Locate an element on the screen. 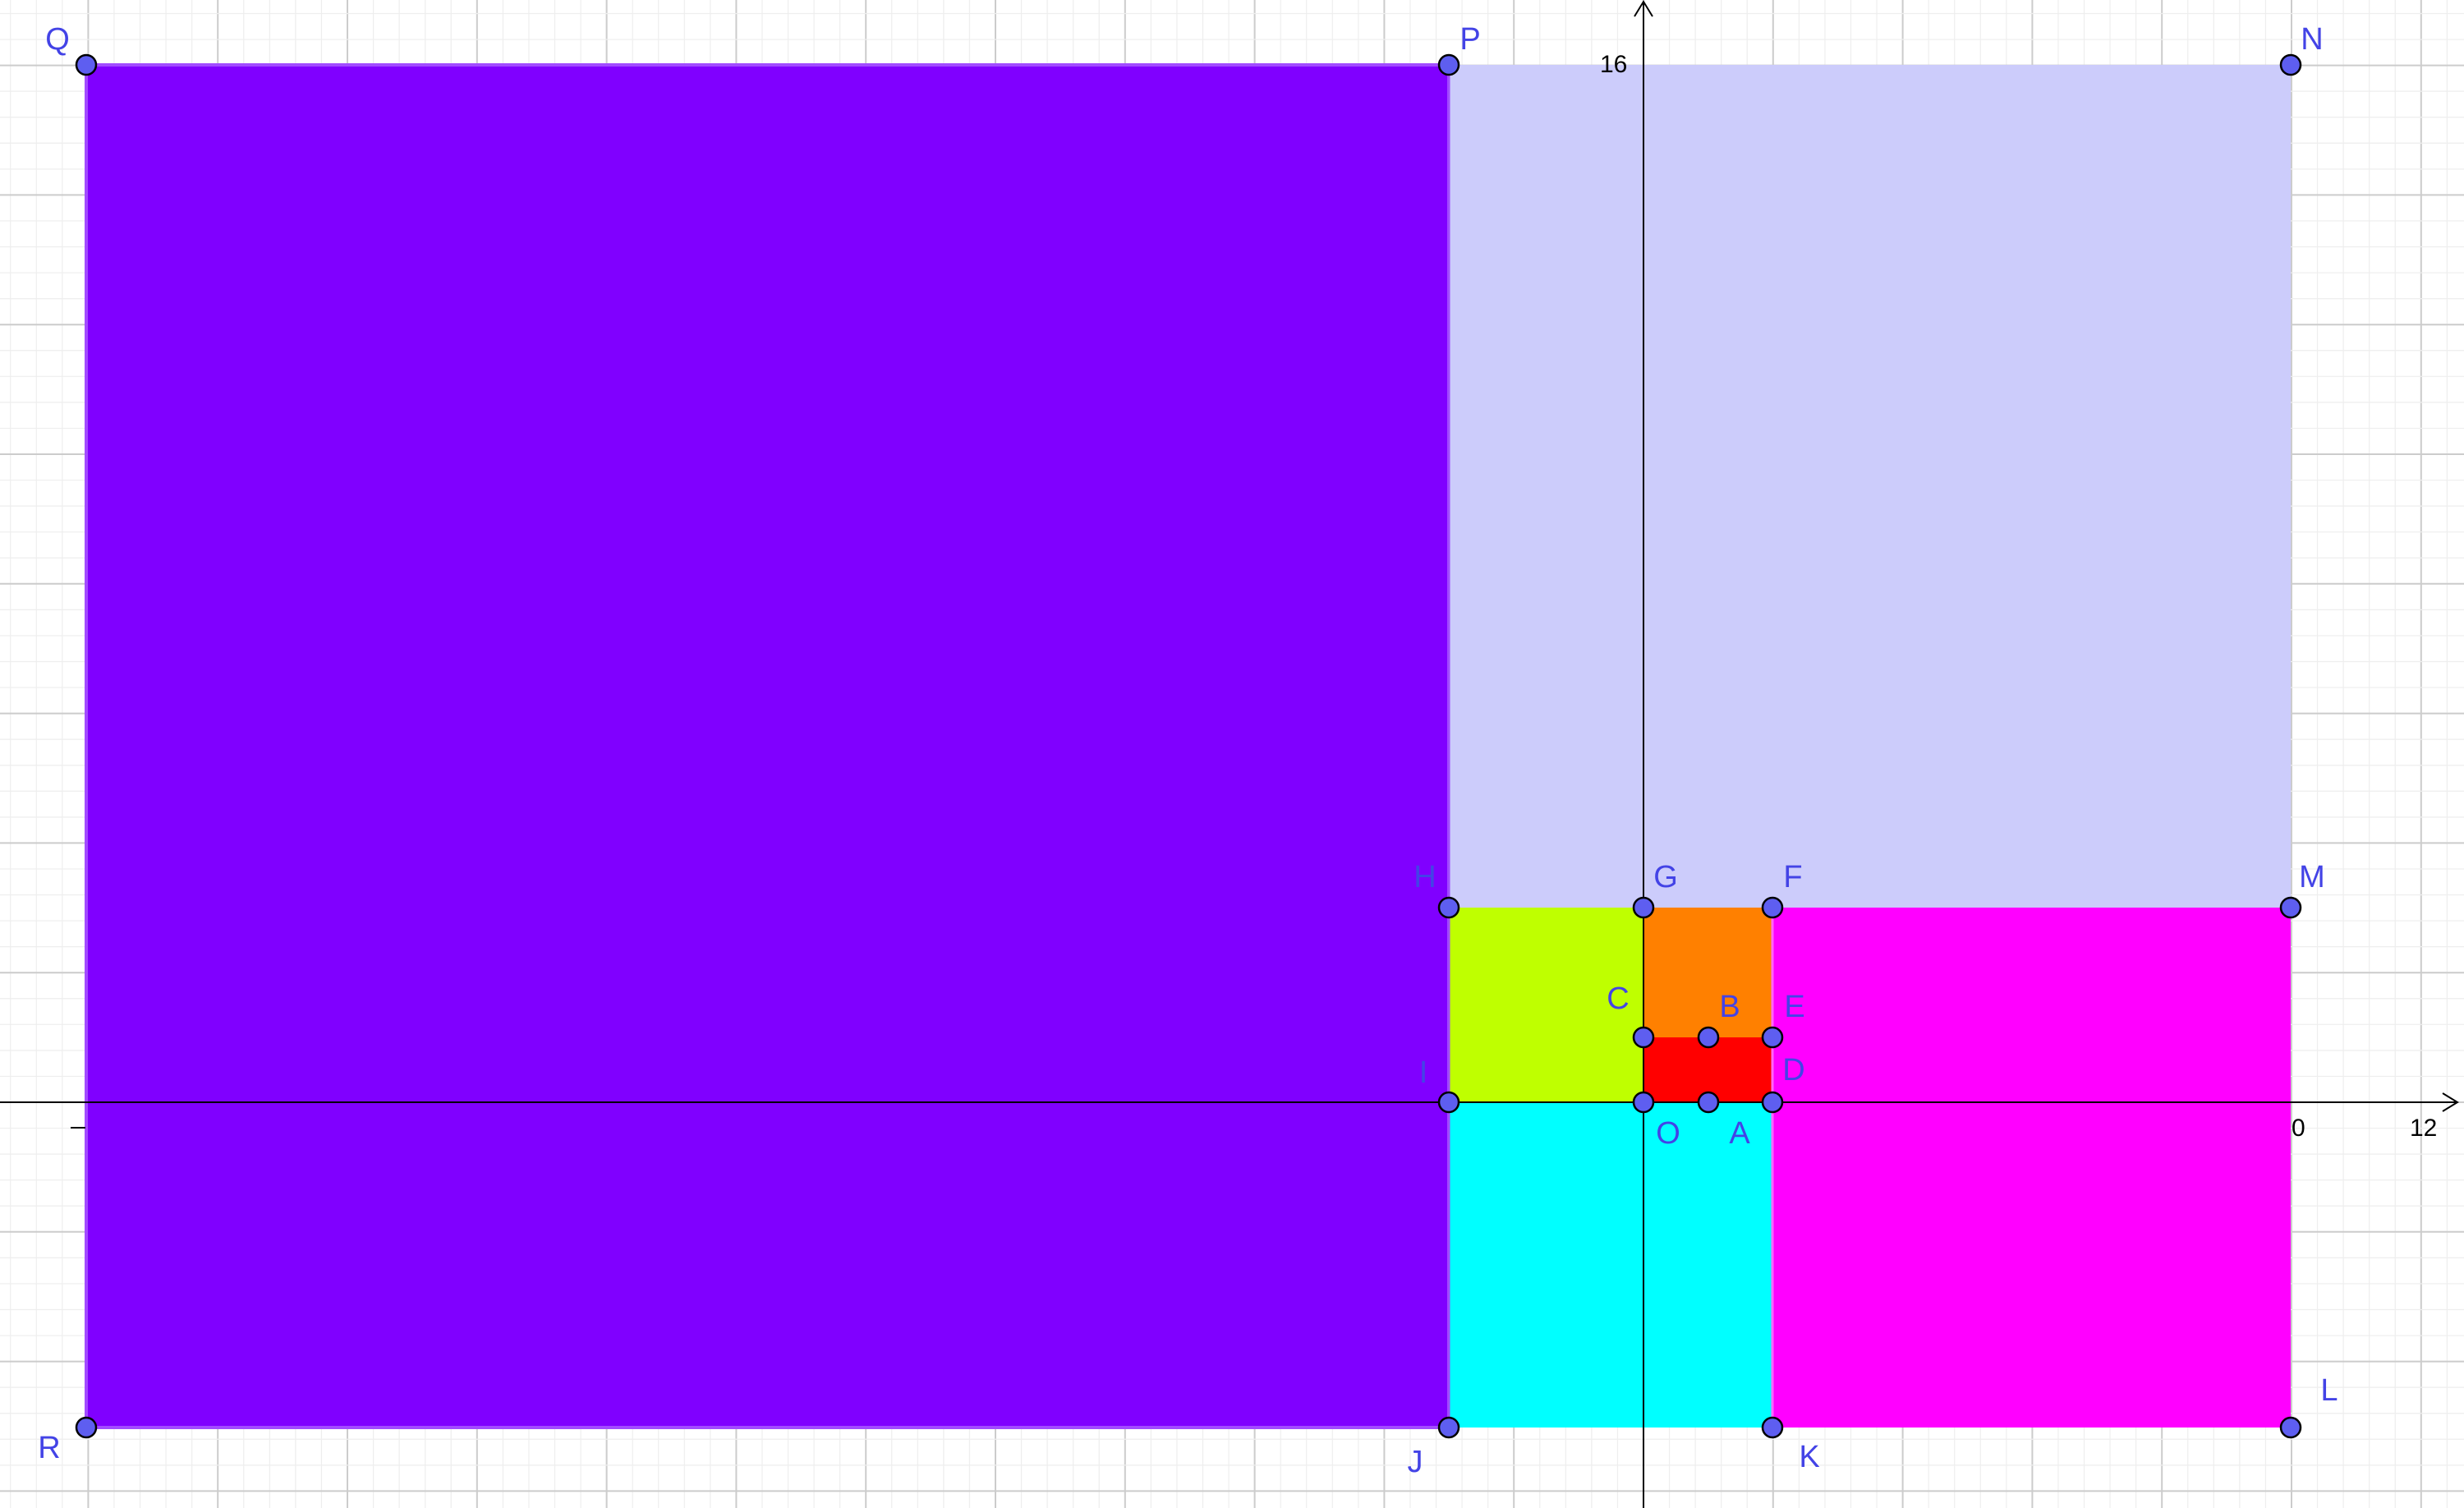  point-label-D: D is located at coordinates (1793, 1070).